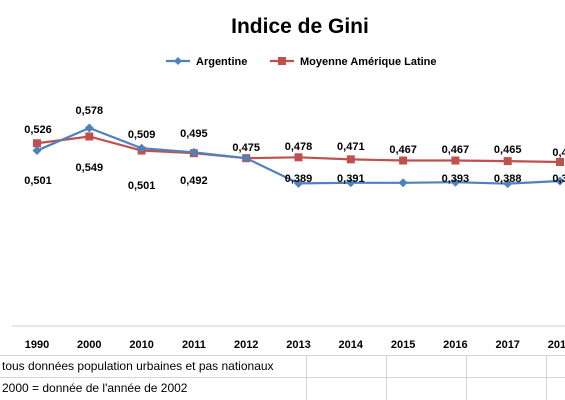 The height and width of the screenshot is (400, 565). What do you see at coordinates (556, 345) in the screenshot?
I see `x-tick-label: 2018` at bounding box center [556, 345].